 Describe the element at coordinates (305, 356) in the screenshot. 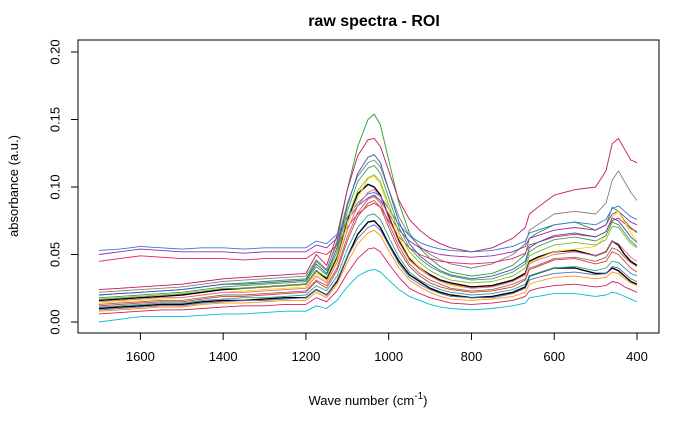

I see `x-tick-label: 1200` at that location.